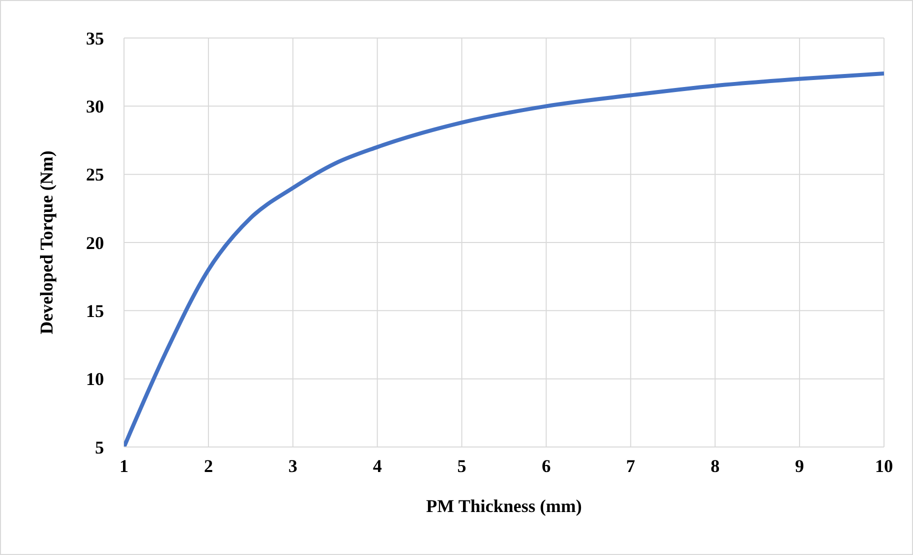 The image size is (913, 555). I want to click on x-tick-label: 3, so click(293, 466).